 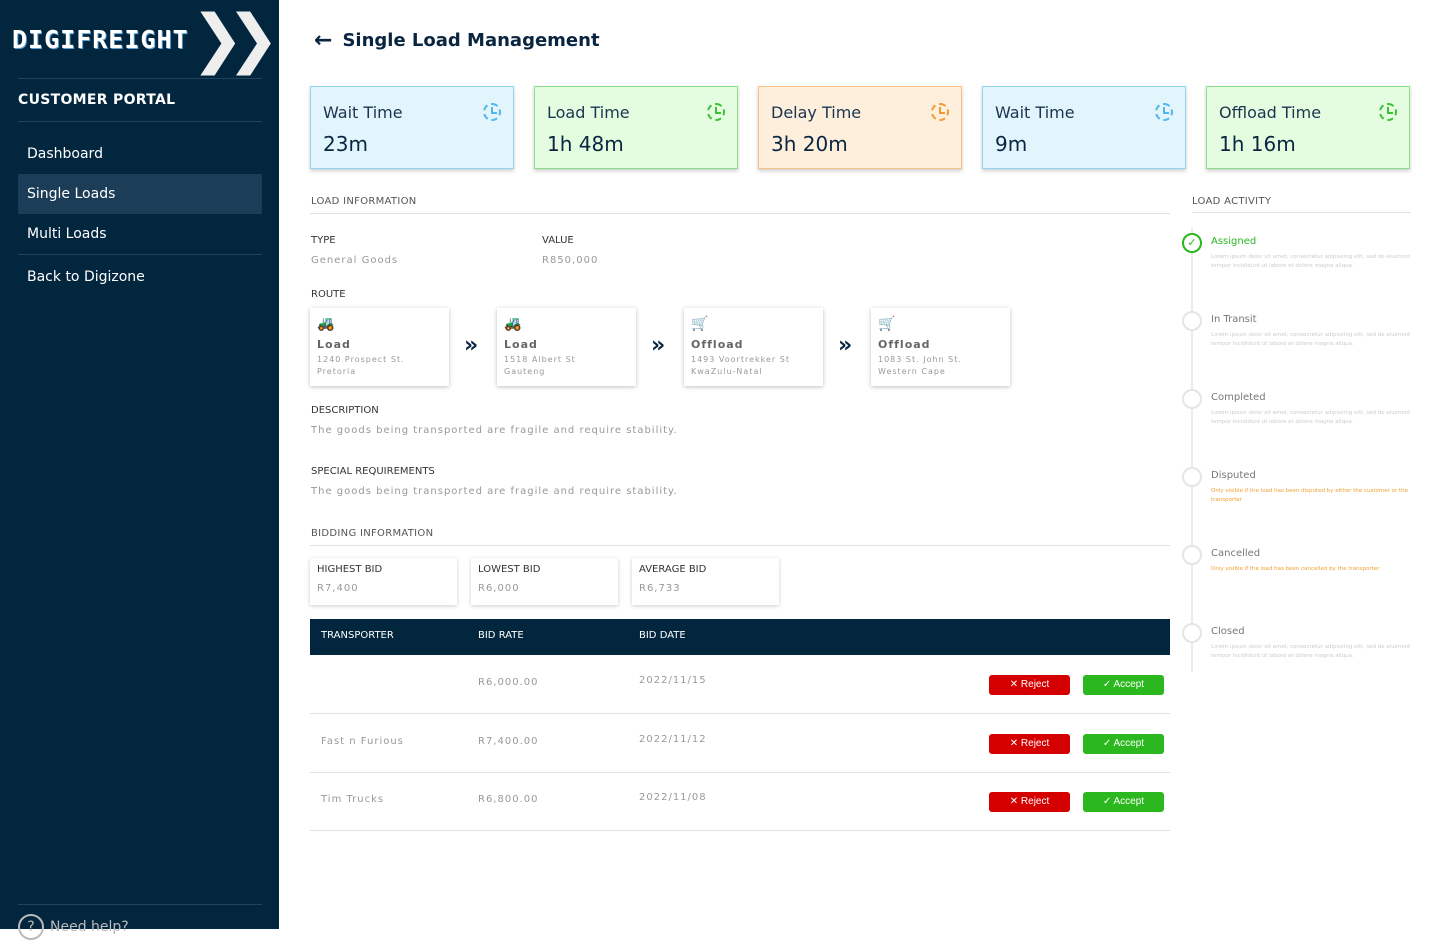 What do you see at coordinates (1270, 112) in the screenshot?
I see `stat-label: Offload Time` at bounding box center [1270, 112].